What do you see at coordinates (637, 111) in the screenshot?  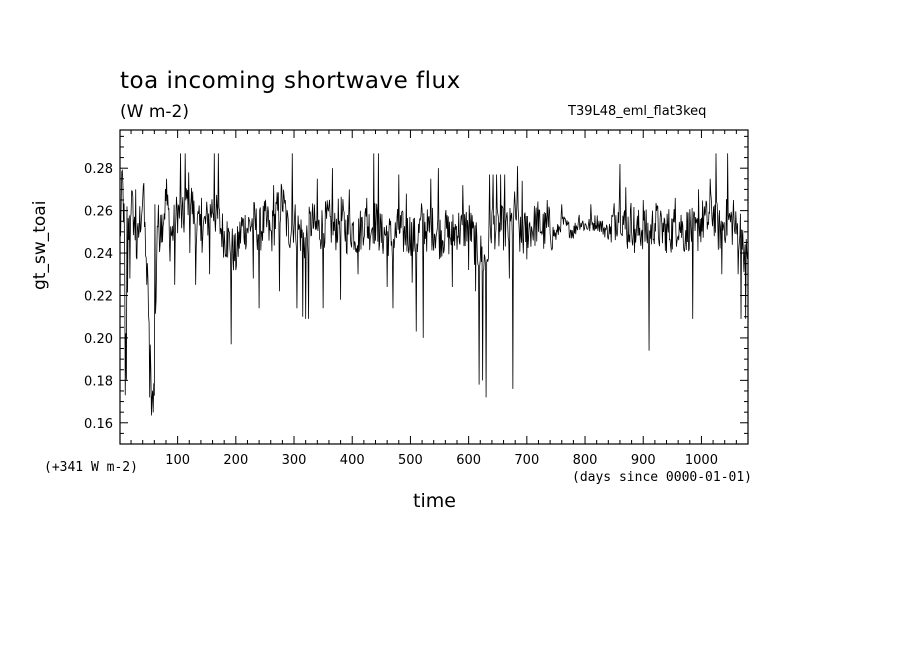 I see `run-label: T39L48_eml_flat3keq` at bounding box center [637, 111].